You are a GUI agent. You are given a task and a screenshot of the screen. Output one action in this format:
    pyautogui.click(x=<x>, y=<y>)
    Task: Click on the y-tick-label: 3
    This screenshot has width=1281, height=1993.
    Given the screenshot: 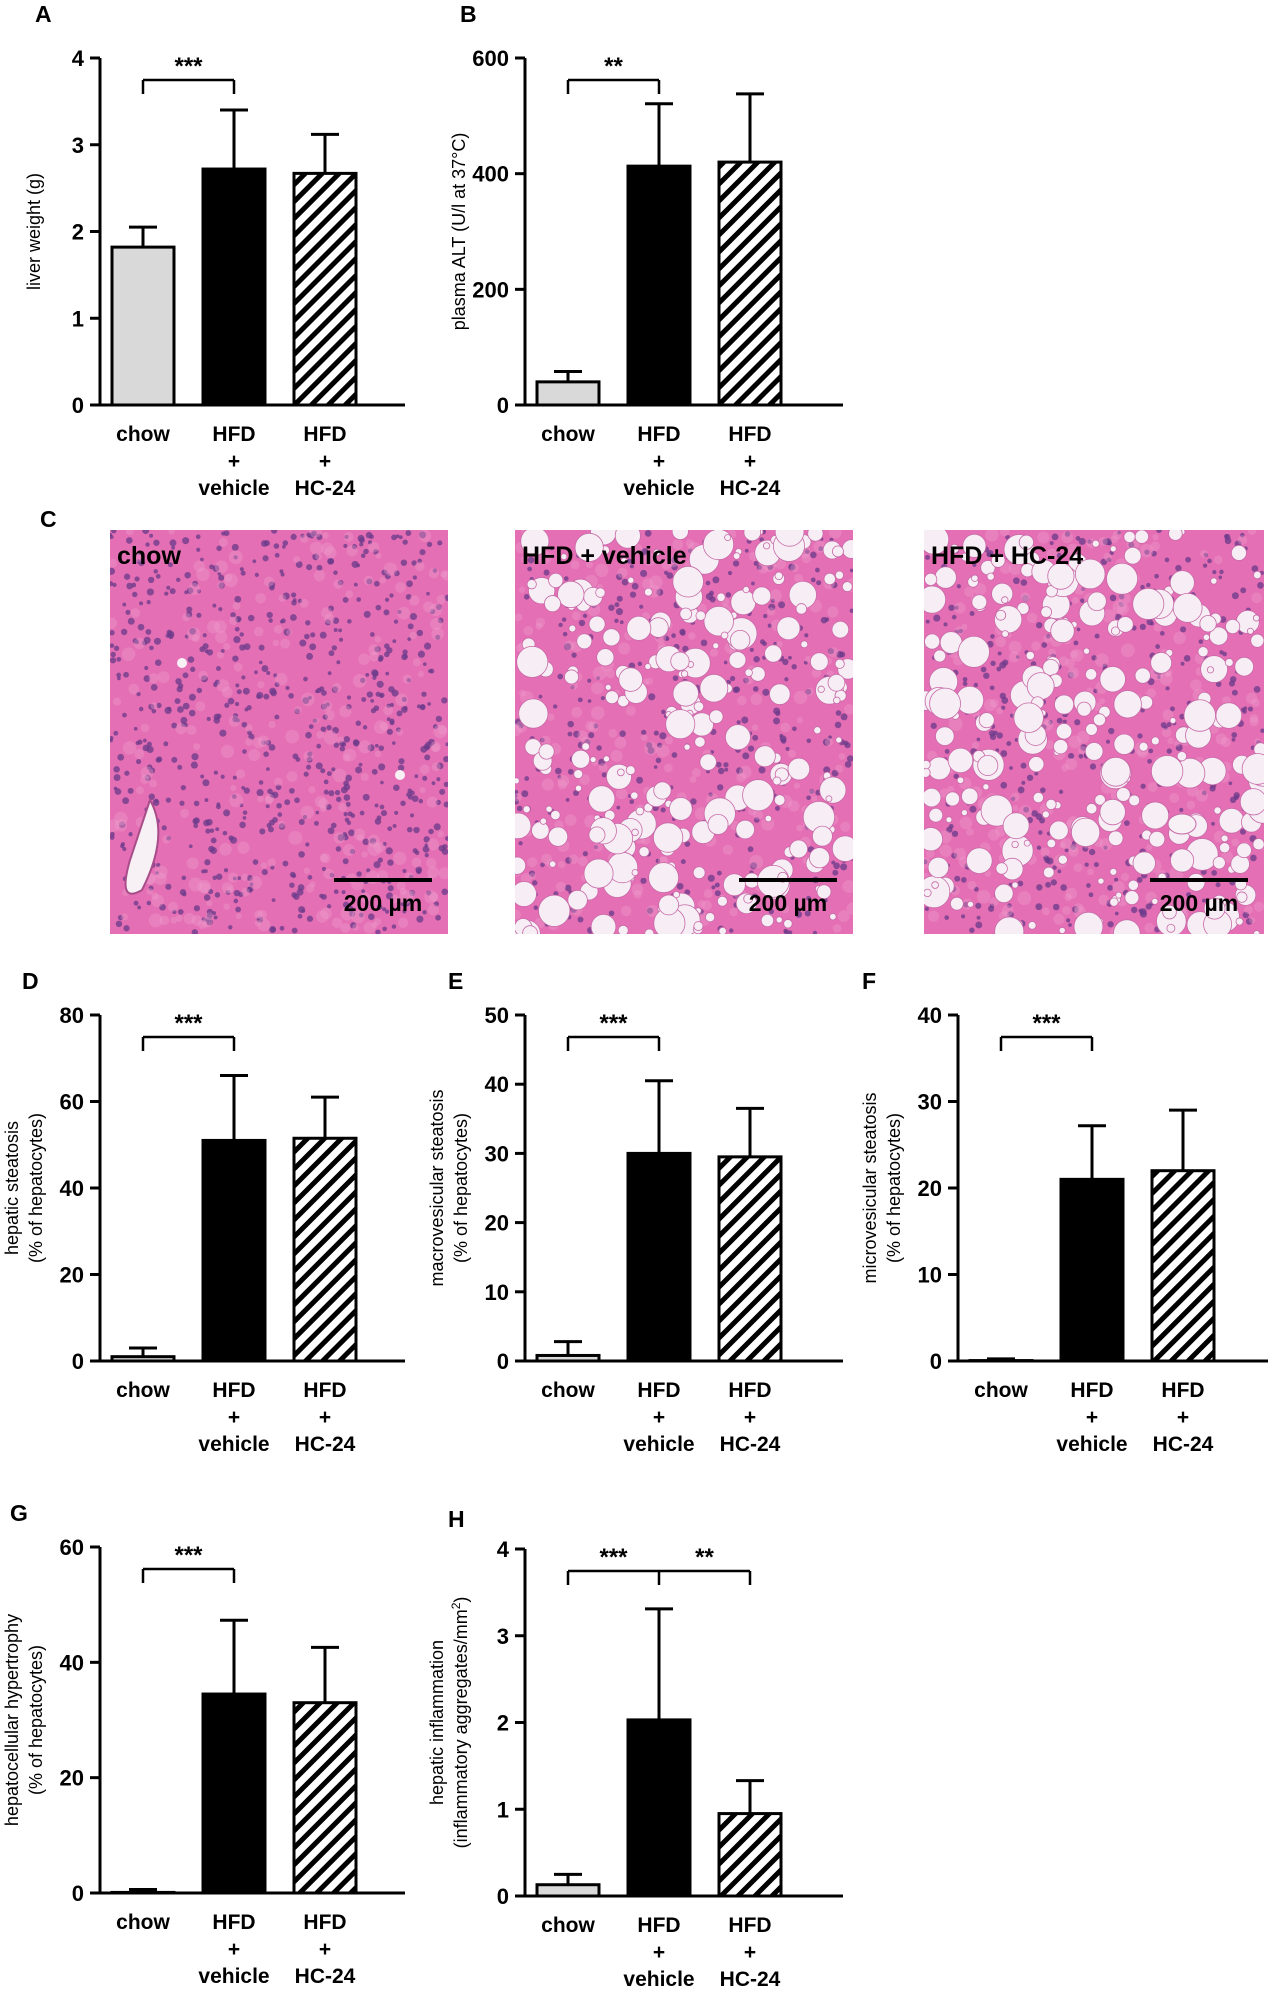 What is the action you would take?
    pyautogui.click(x=503, y=1636)
    